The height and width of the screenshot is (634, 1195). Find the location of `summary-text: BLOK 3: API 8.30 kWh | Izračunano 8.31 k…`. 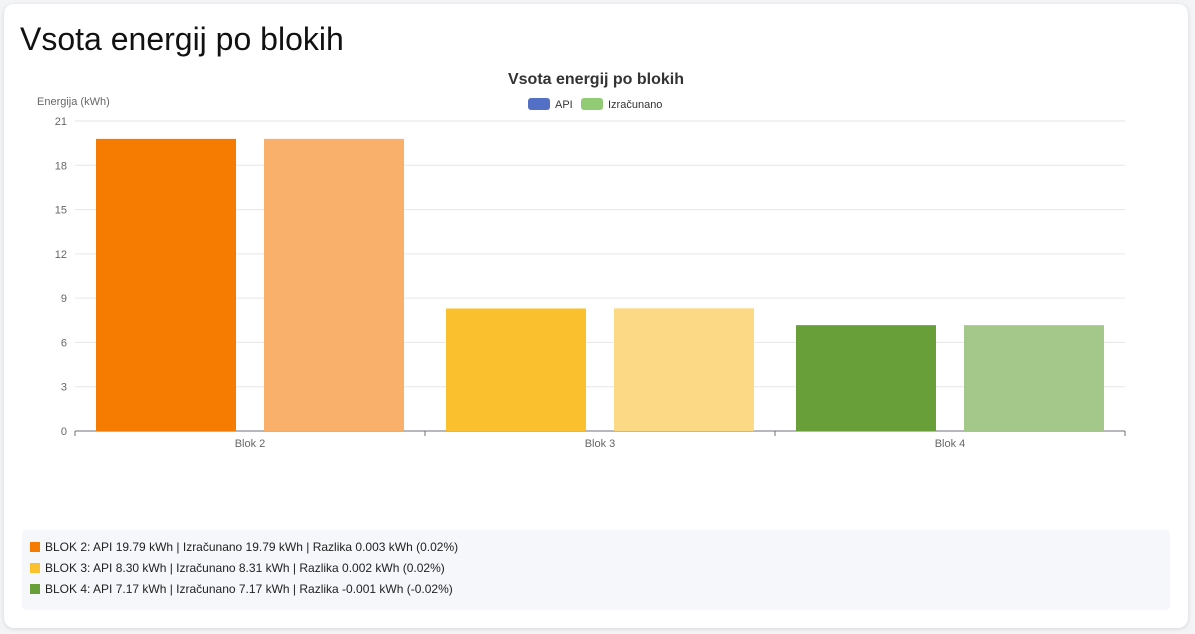

summary-text: BLOK 3: API 8.30 kWh | Izračunano 8.31 k… is located at coordinates (245, 568).